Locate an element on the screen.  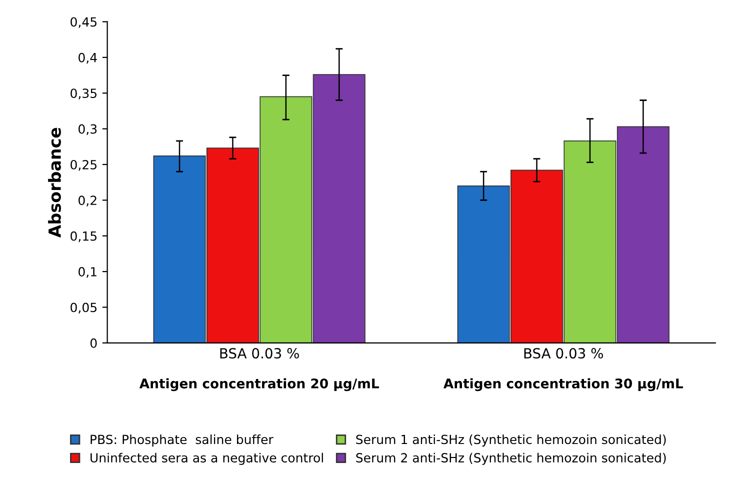
legend-label: PBS: Phosphate saline buffer is located at coordinates (182, 440).